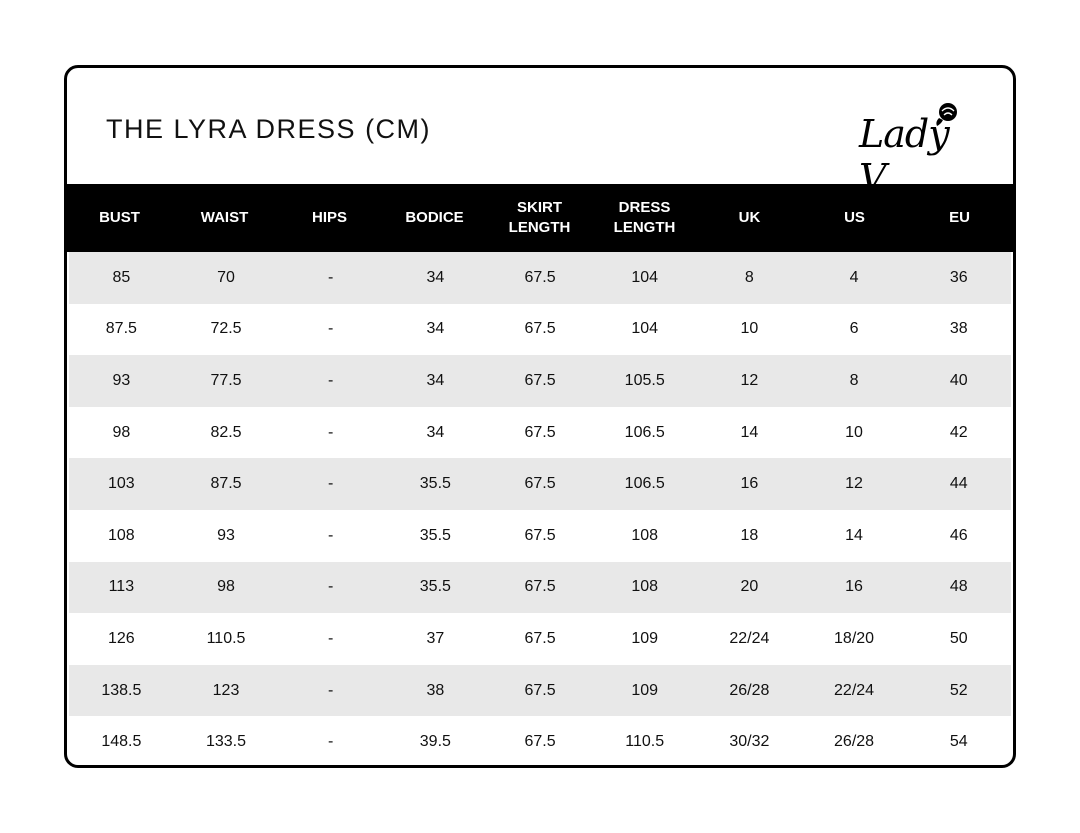 Image resolution: width=1080 pixels, height=833 pixels. Describe the element at coordinates (749, 535) in the screenshot. I see `table-cell: 18` at that location.